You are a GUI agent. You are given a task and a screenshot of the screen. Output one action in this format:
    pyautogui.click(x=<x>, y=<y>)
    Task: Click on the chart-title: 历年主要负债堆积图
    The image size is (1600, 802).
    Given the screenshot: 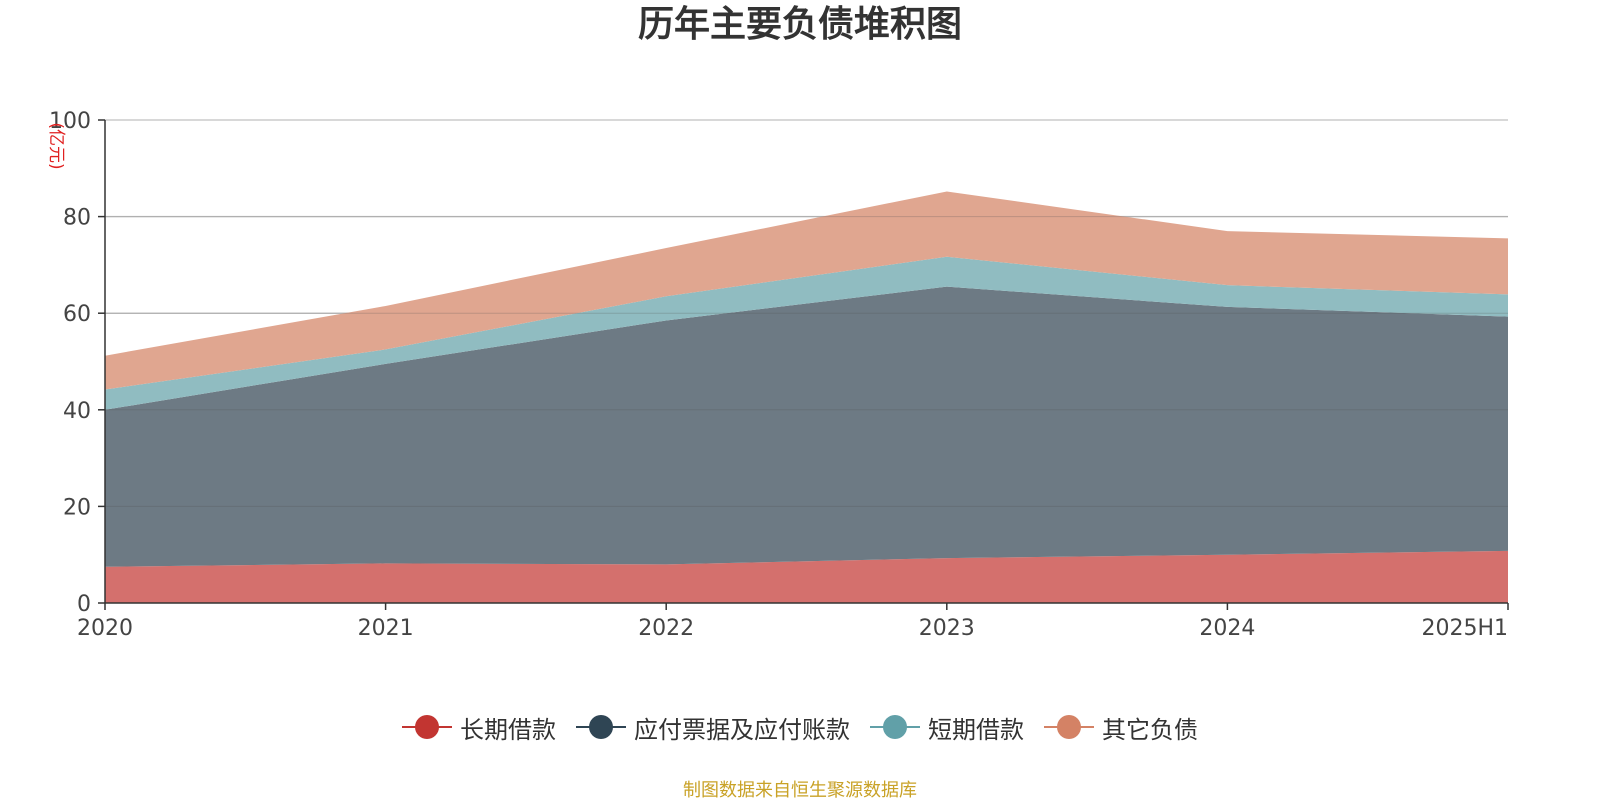 What is the action you would take?
    pyautogui.click(x=799, y=24)
    